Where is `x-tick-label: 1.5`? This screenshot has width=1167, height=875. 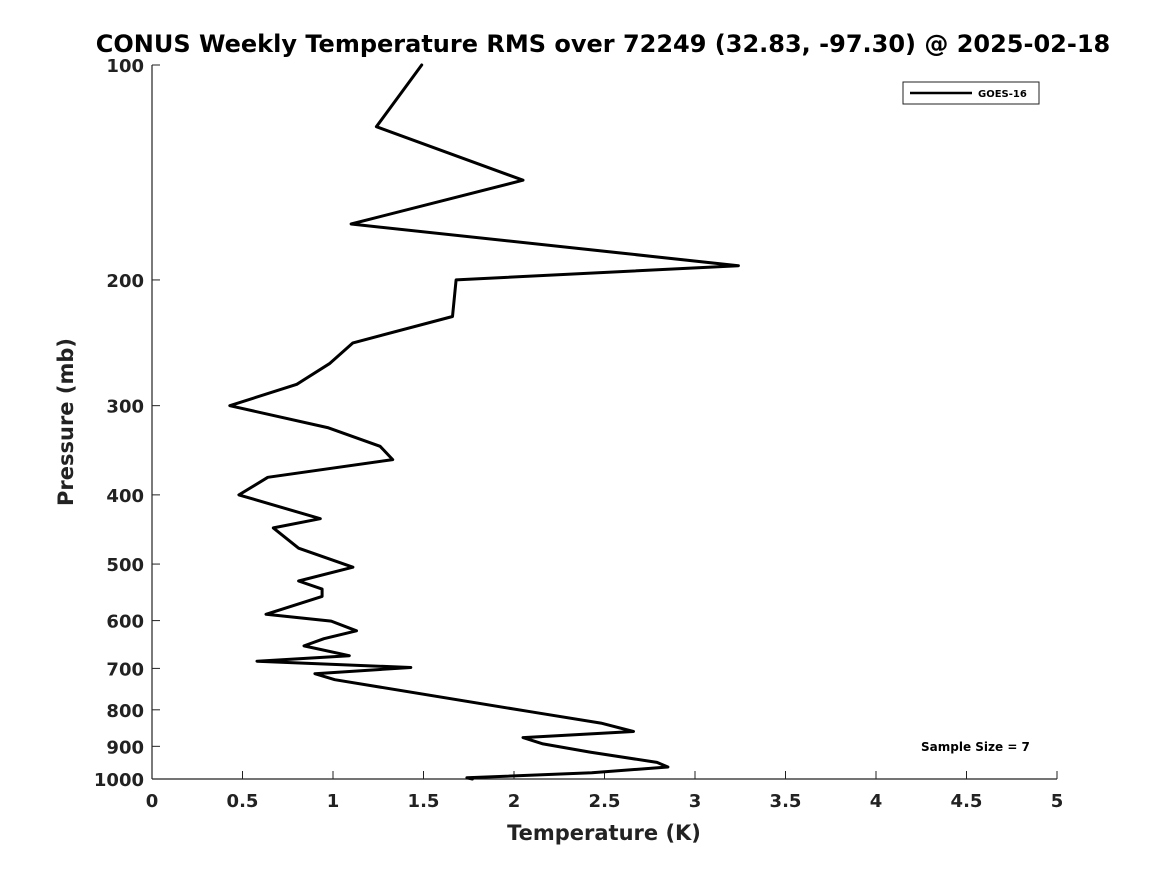 x-tick-label: 1.5 is located at coordinates (424, 801).